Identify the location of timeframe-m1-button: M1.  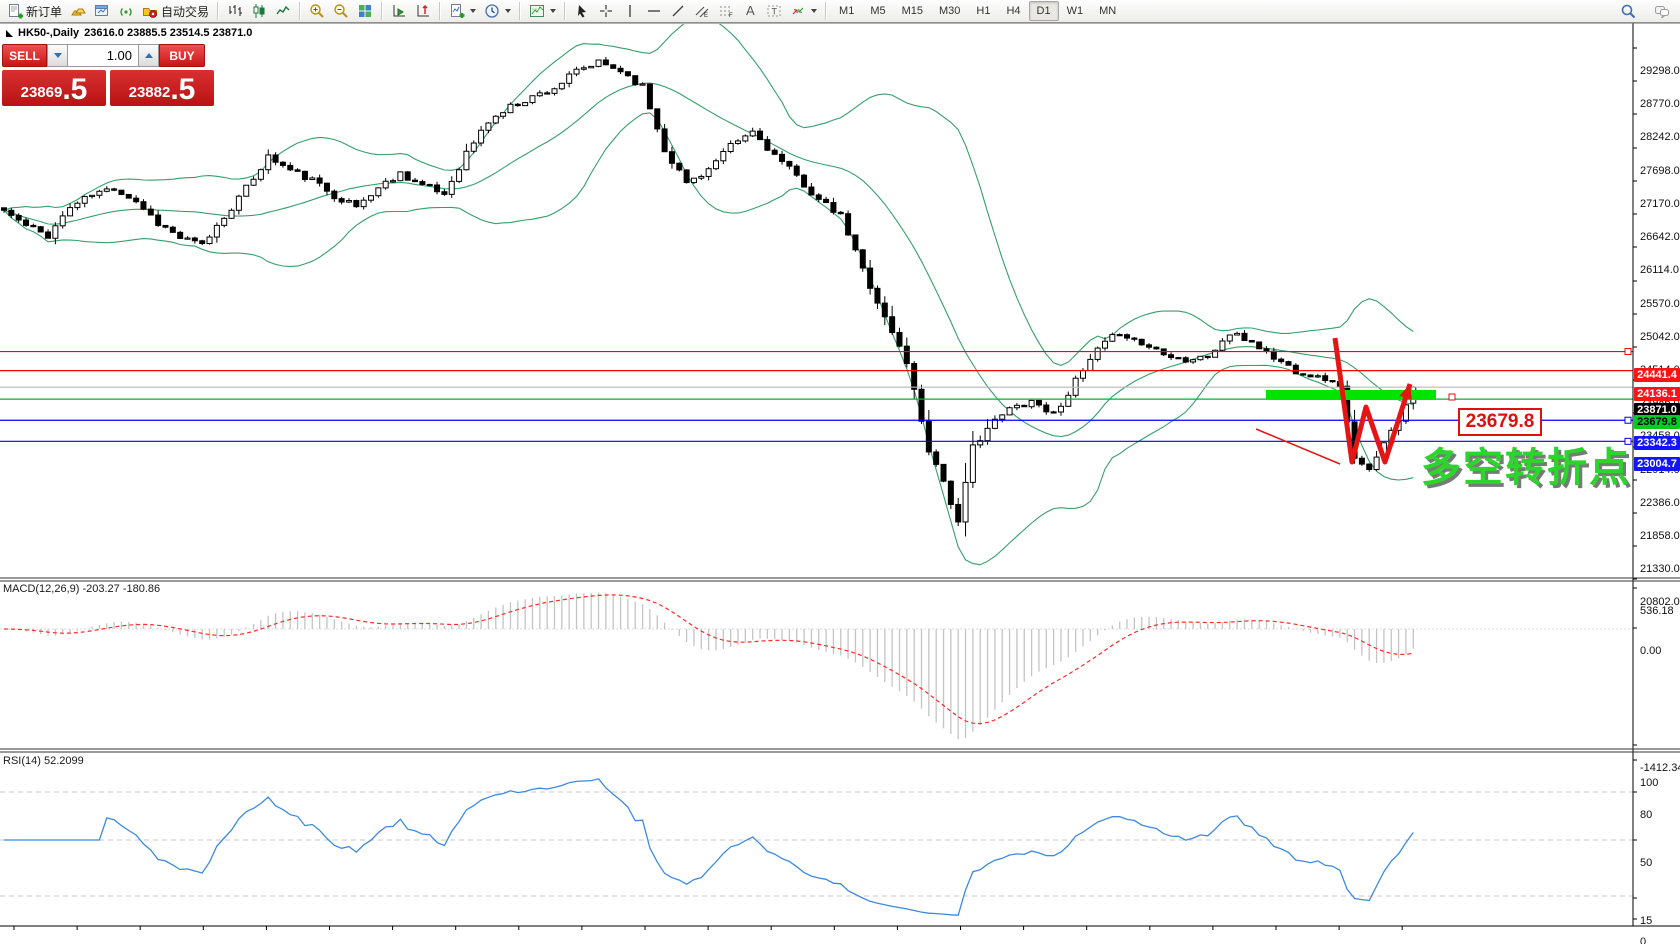
(847, 11).